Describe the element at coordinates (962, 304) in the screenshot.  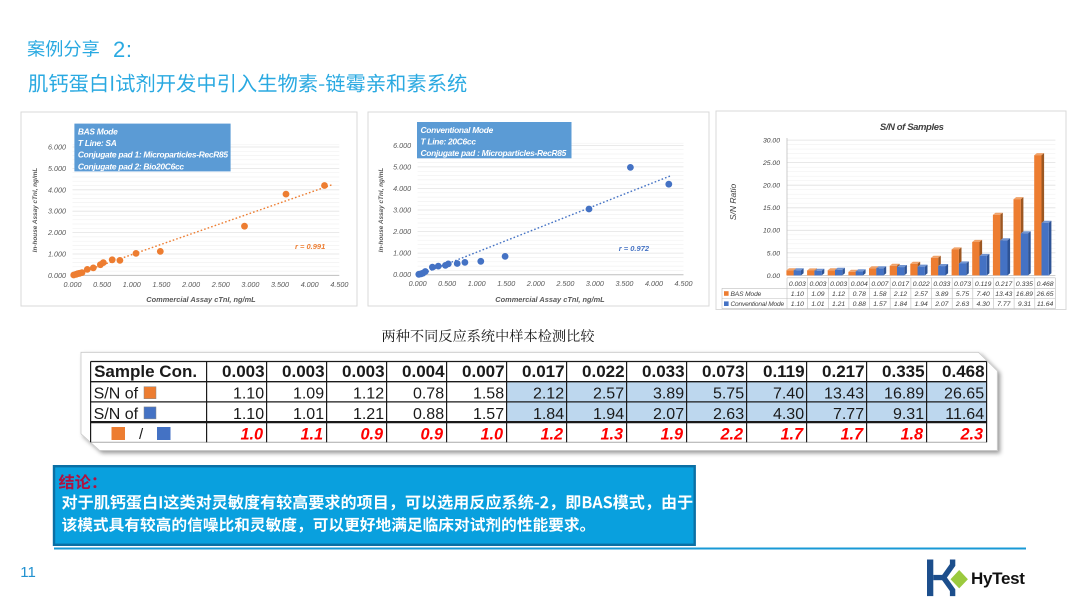
I see `svg-text: 2.63` at that location.